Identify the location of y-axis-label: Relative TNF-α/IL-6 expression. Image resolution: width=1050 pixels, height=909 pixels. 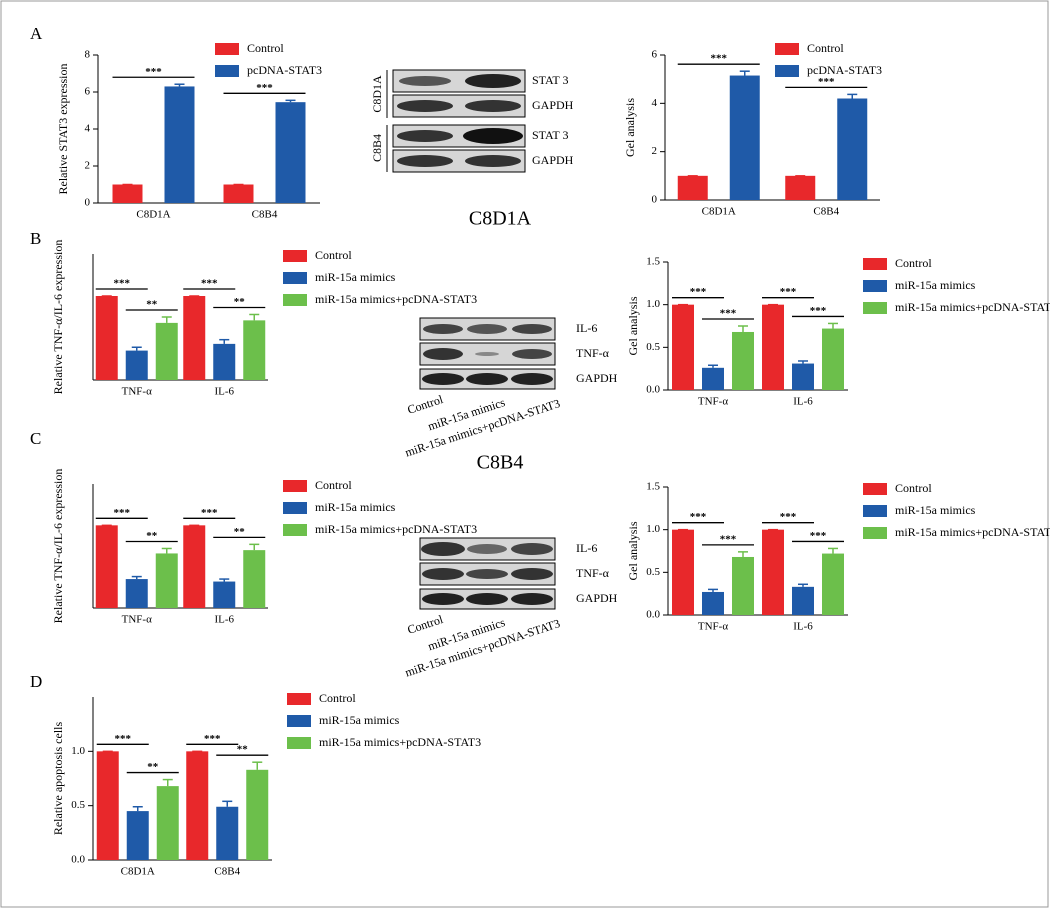
(58, 546).